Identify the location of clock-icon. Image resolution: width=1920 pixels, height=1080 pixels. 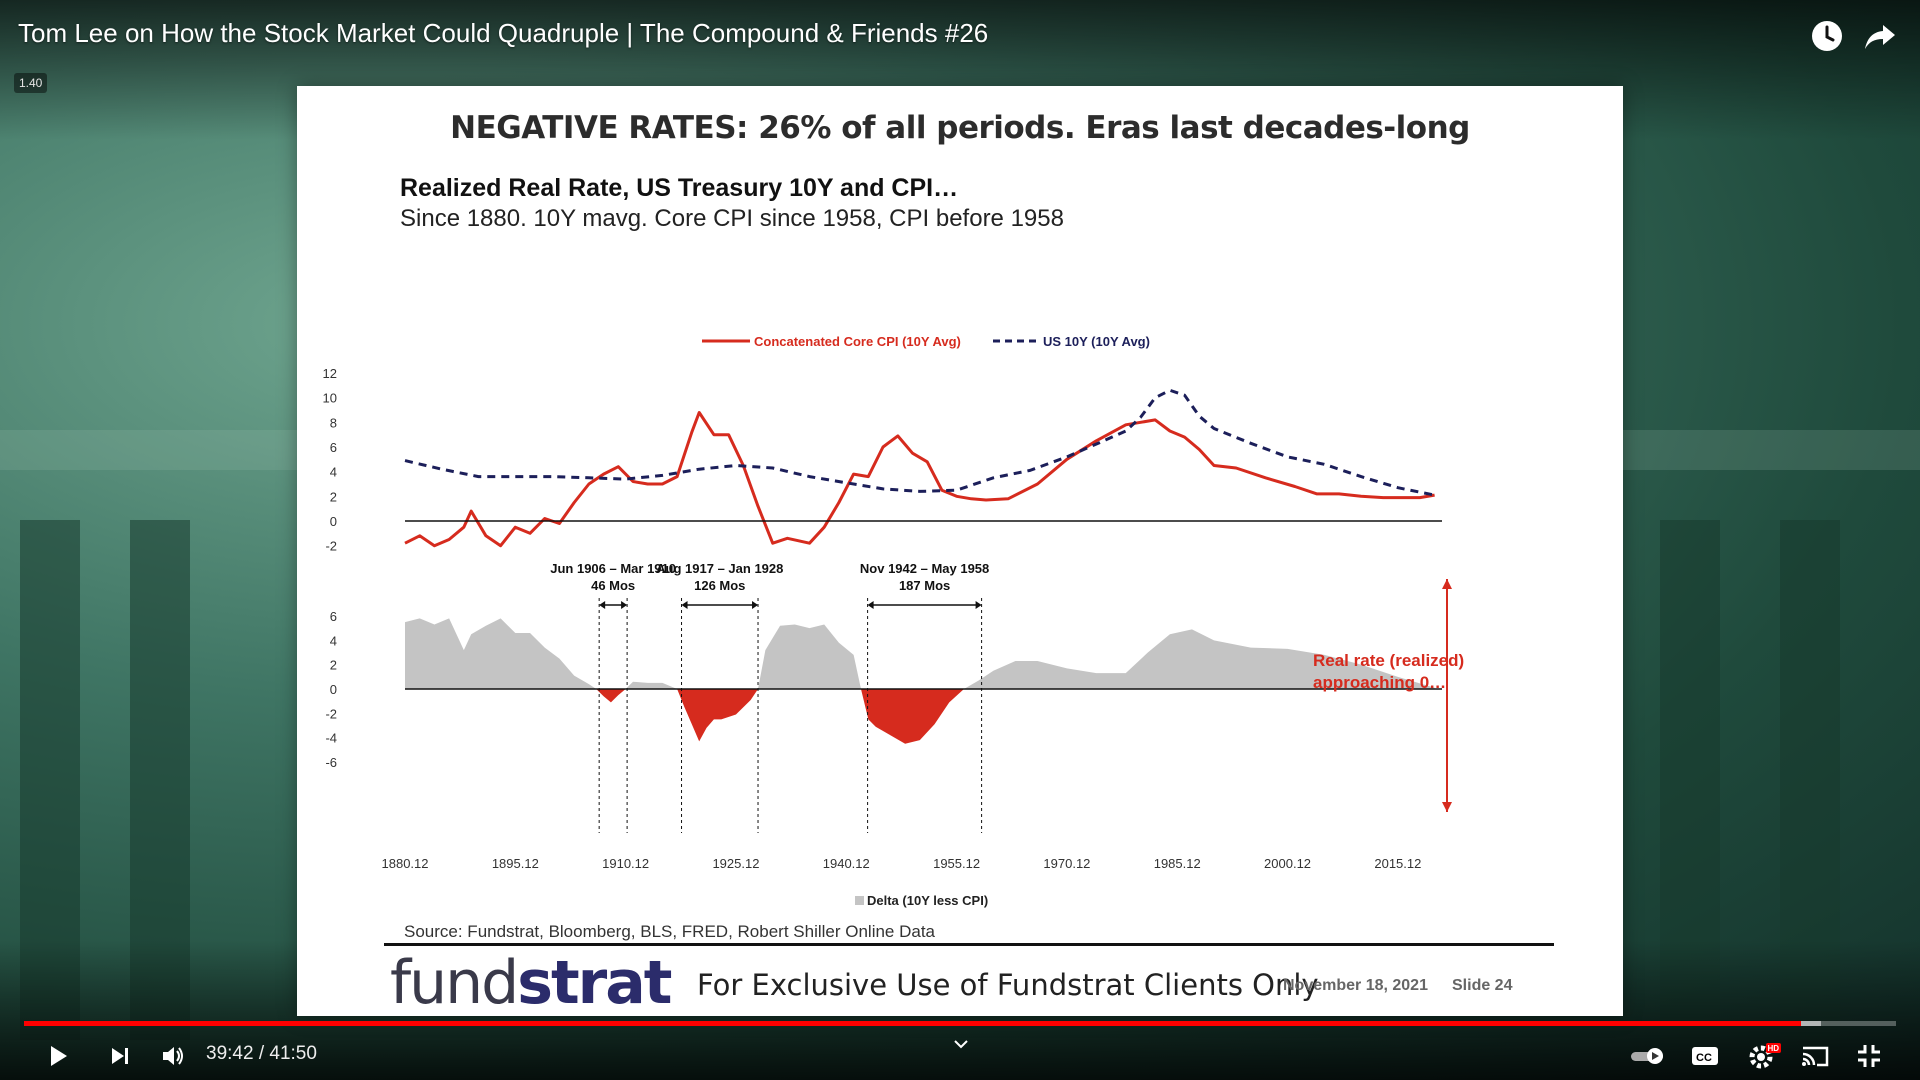
(1827, 36).